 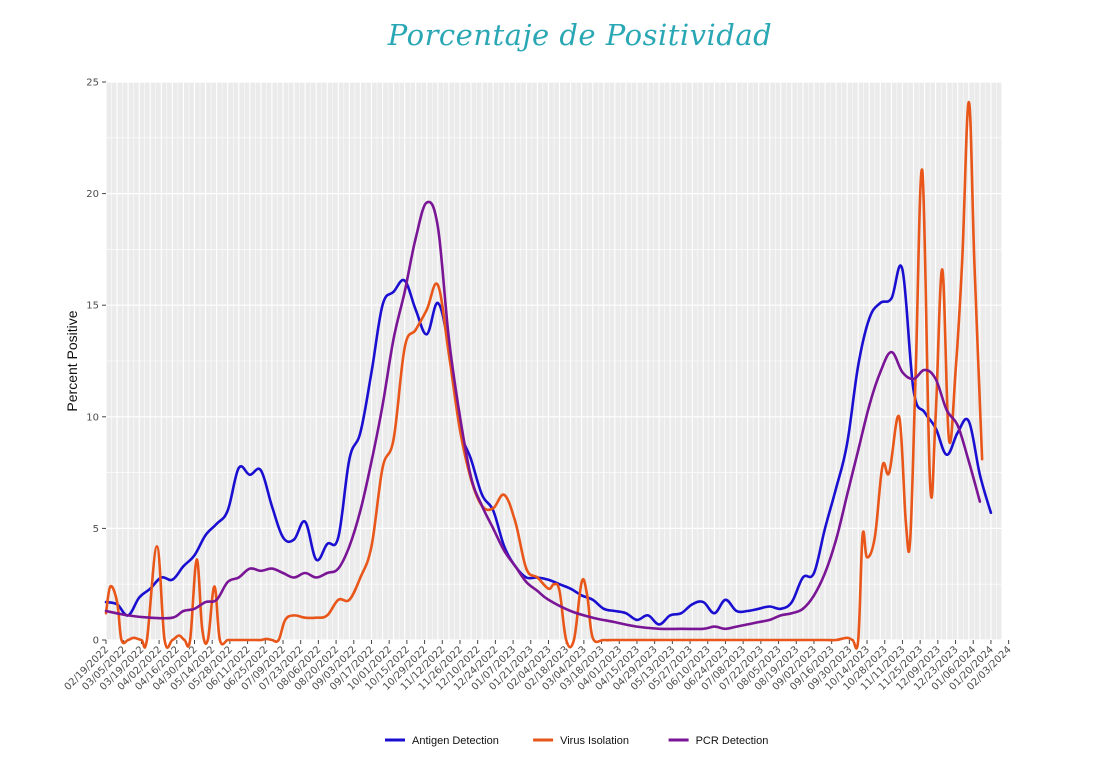 What do you see at coordinates (92, 306) in the screenshot?
I see `y-tick-label: 15` at bounding box center [92, 306].